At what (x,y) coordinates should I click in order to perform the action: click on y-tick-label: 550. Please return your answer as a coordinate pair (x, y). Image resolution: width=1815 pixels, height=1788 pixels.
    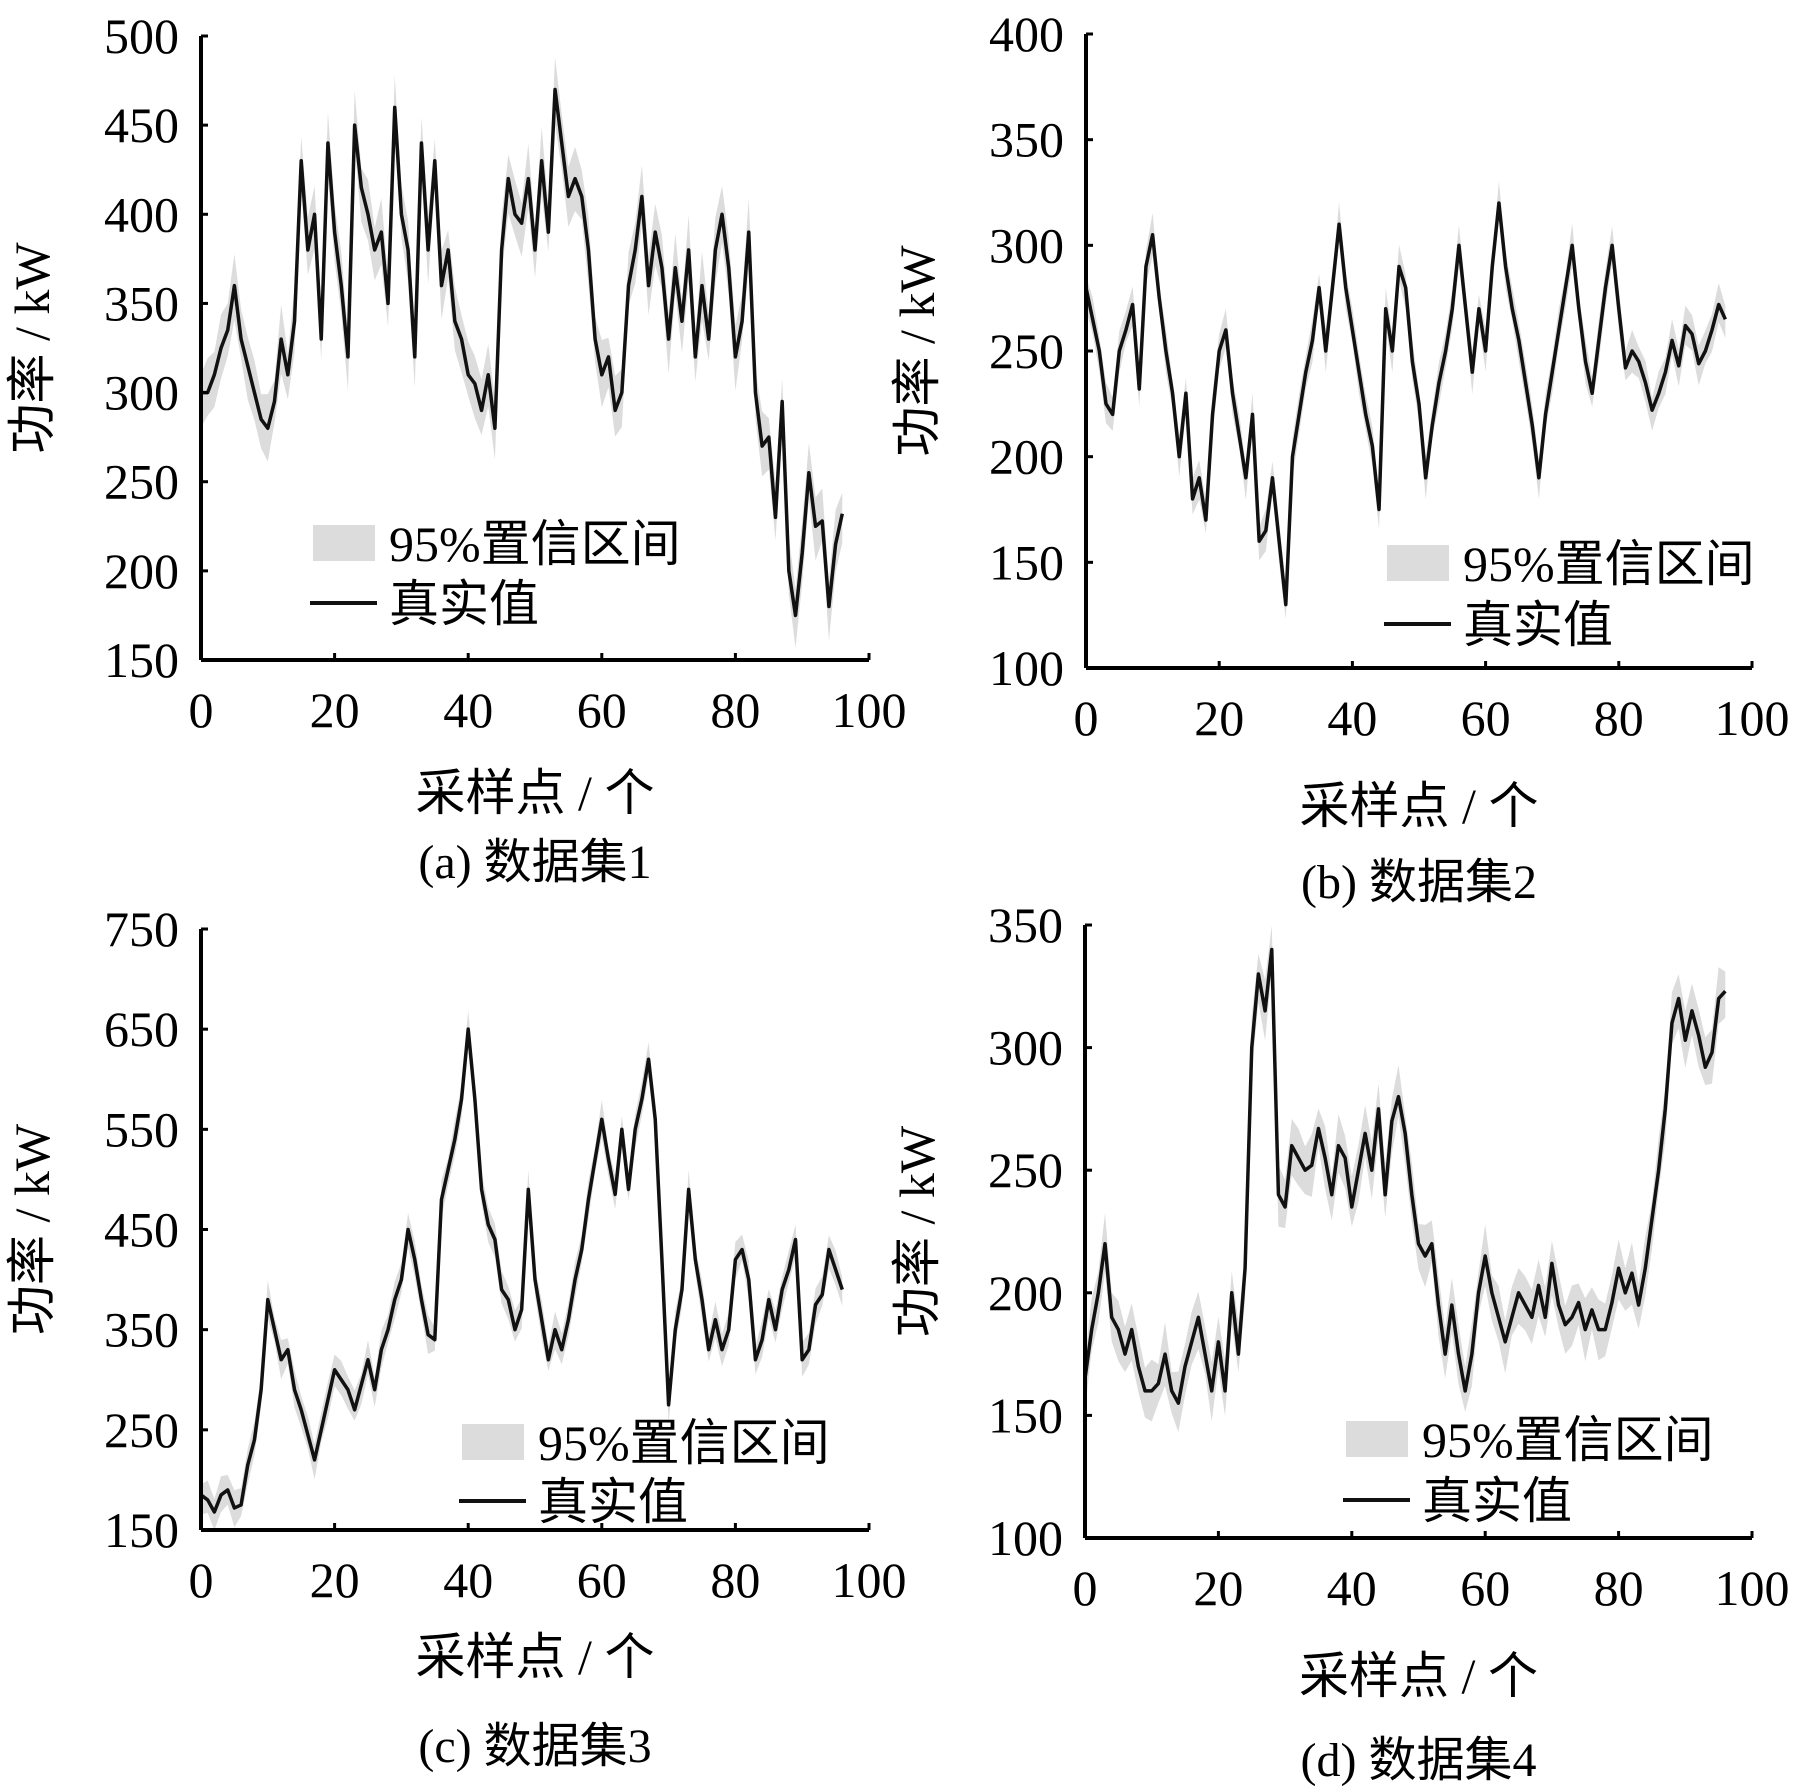
    Looking at the image, I should click on (141, 1129).